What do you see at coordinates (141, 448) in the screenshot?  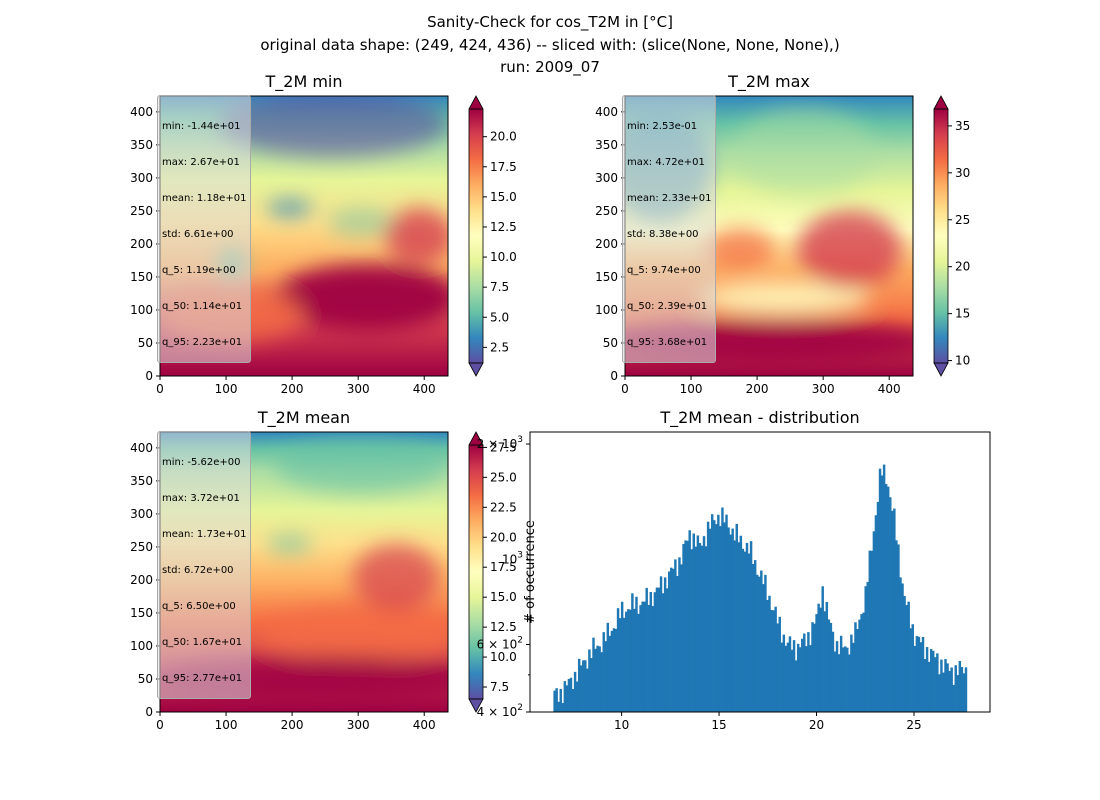 I see `y-tick-label: 400` at bounding box center [141, 448].